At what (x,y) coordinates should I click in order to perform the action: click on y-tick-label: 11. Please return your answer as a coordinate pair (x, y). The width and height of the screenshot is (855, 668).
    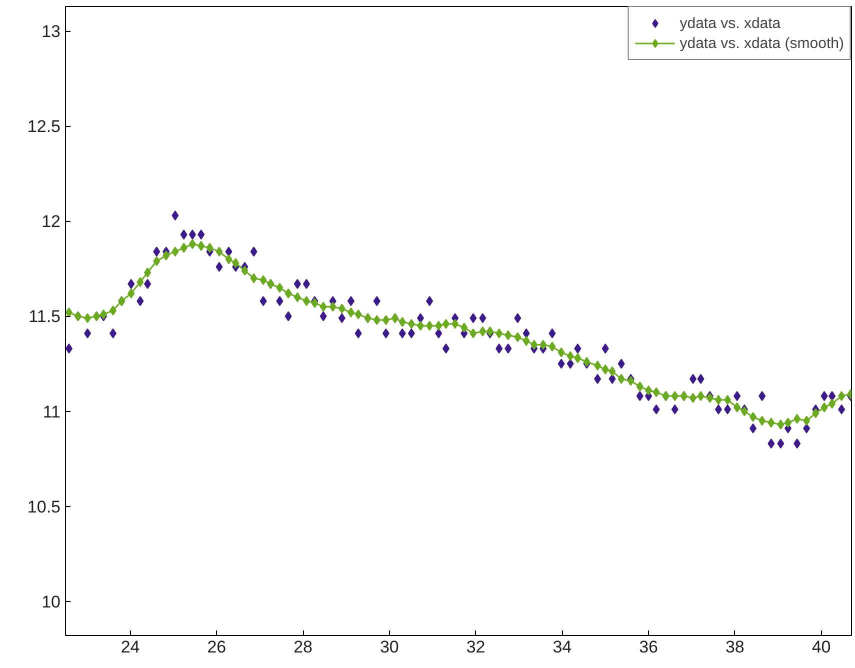
    Looking at the image, I should click on (51, 412).